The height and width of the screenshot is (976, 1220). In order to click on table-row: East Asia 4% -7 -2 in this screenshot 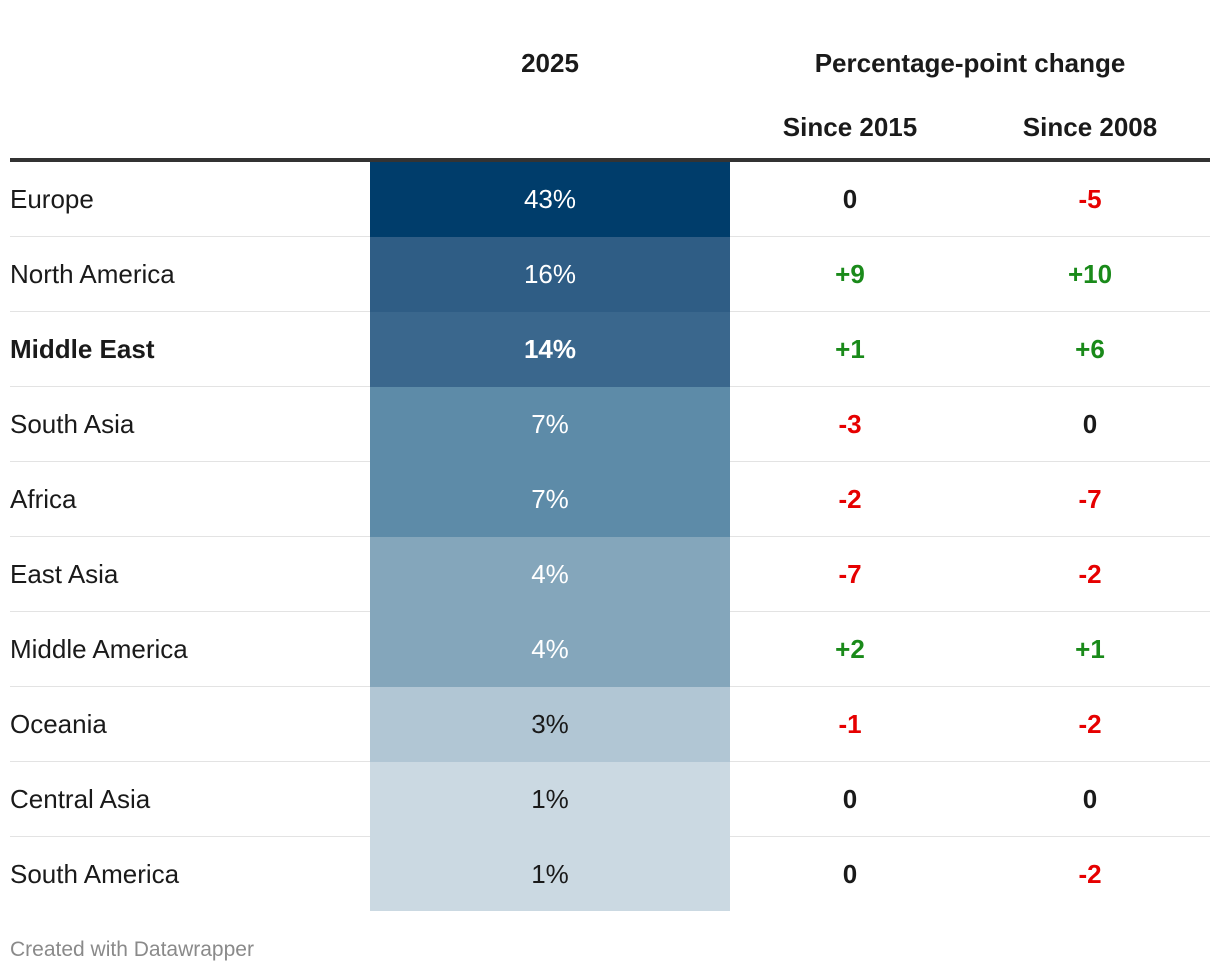, I will do `click(610, 574)`.